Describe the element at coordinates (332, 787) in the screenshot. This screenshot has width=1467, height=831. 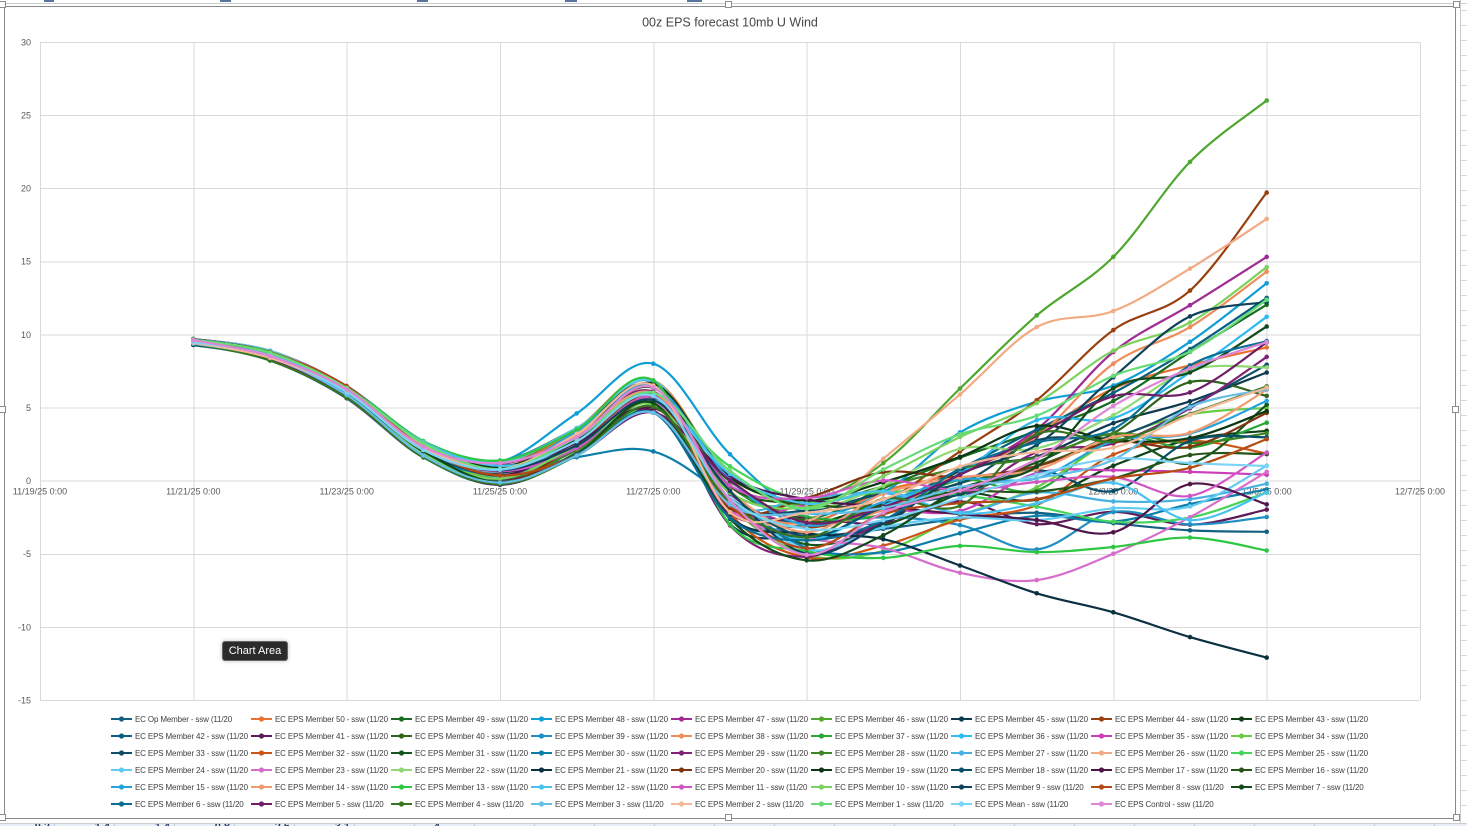
I see `svg-text: EC EPS Member 14 - ssw (11/20` at that location.